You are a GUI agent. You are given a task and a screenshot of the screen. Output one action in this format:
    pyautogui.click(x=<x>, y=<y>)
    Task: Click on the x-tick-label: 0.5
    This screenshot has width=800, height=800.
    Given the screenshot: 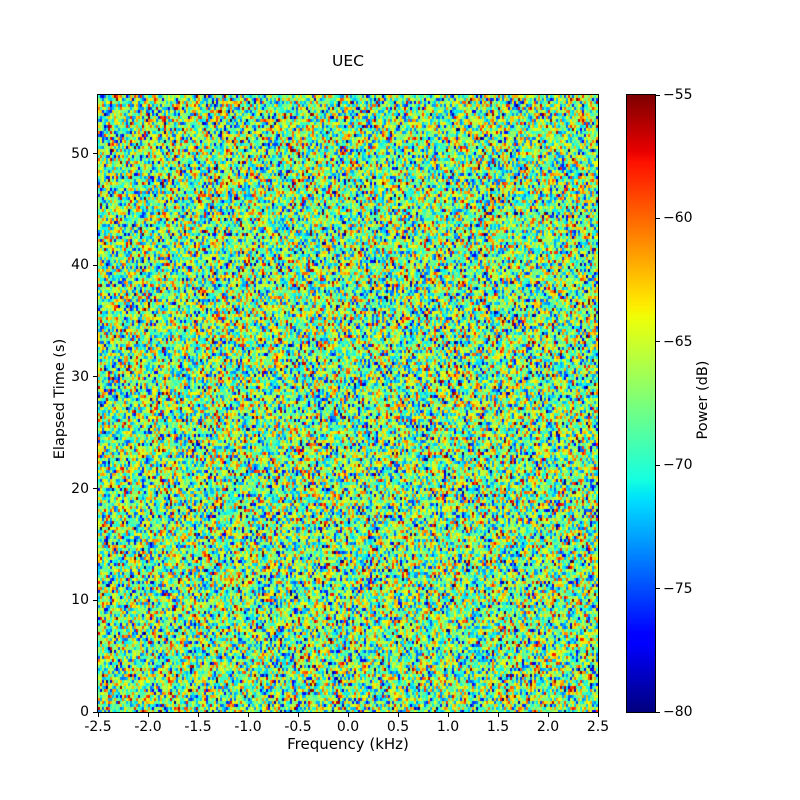 What is the action you would take?
    pyautogui.click(x=398, y=727)
    